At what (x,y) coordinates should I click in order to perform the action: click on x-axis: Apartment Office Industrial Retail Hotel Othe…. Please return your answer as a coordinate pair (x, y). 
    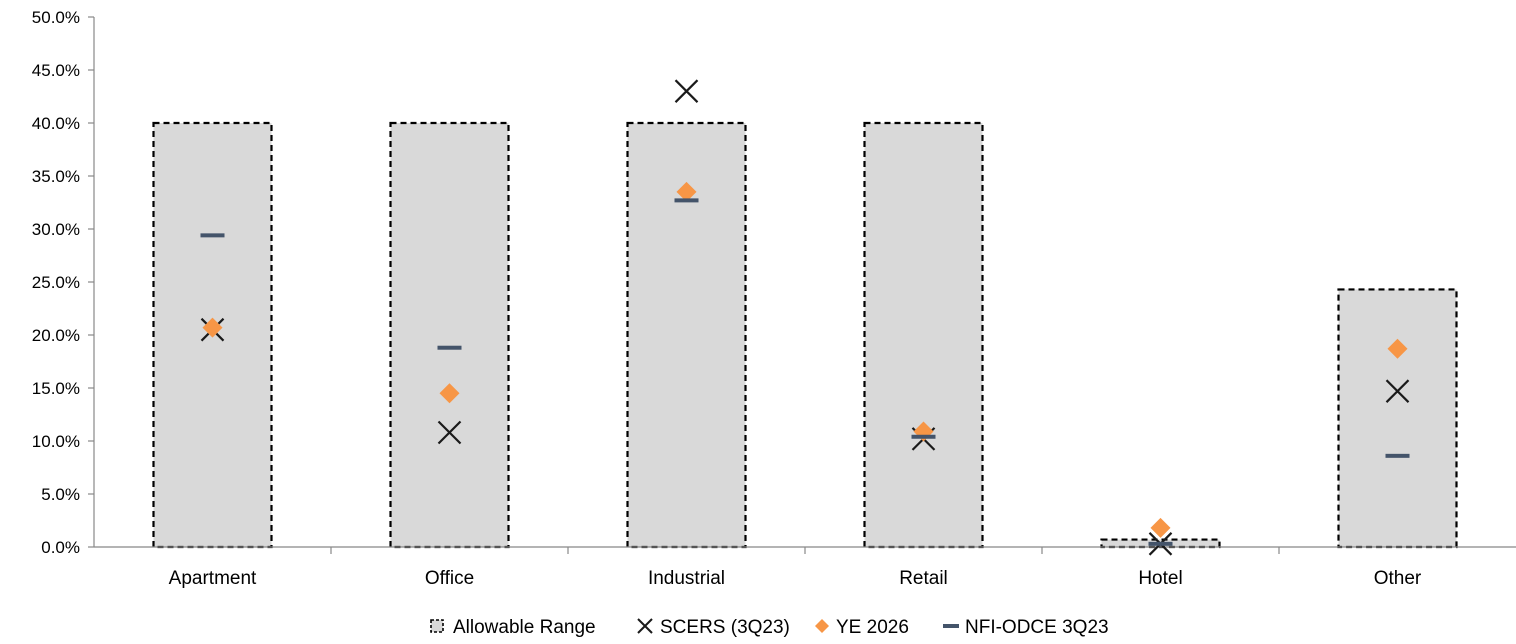
    Looking at the image, I should click on (805, 567).